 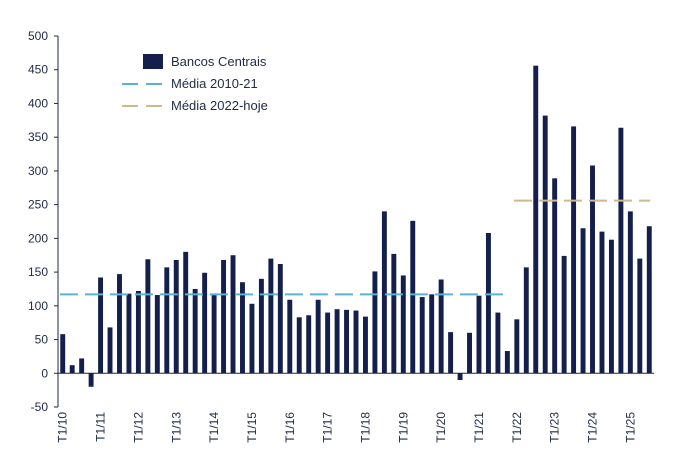 What do you see at coordinates (63, 427) in the screenshot?
I see `x-tick-label: T1/10` at bounding box center [63, 427].